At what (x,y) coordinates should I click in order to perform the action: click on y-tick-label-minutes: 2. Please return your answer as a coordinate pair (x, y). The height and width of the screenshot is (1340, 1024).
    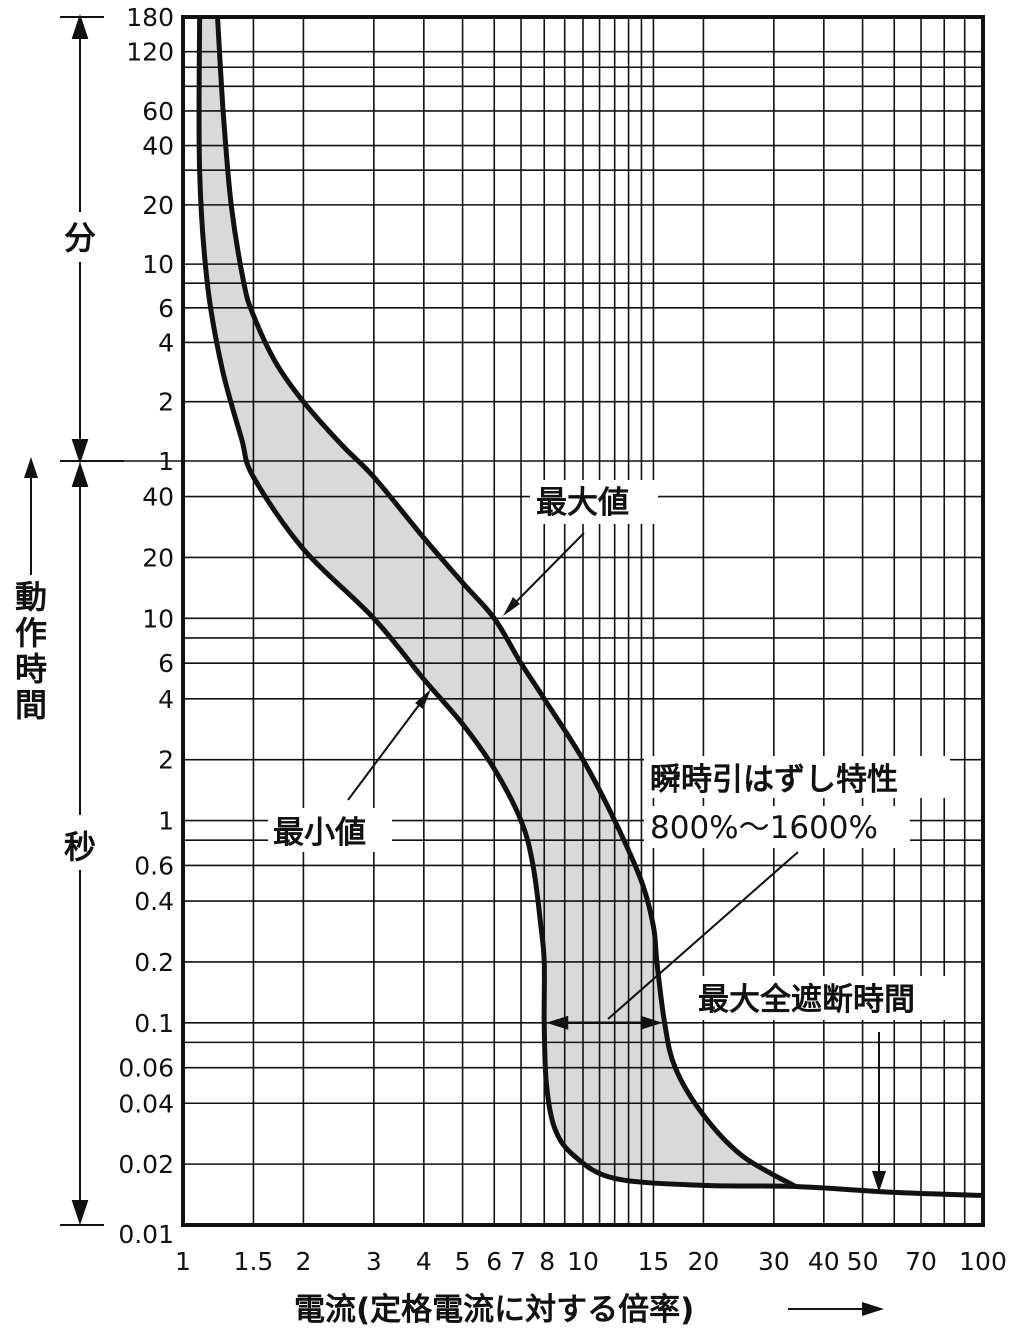
    Looking at the image, I should click on (166, 402).